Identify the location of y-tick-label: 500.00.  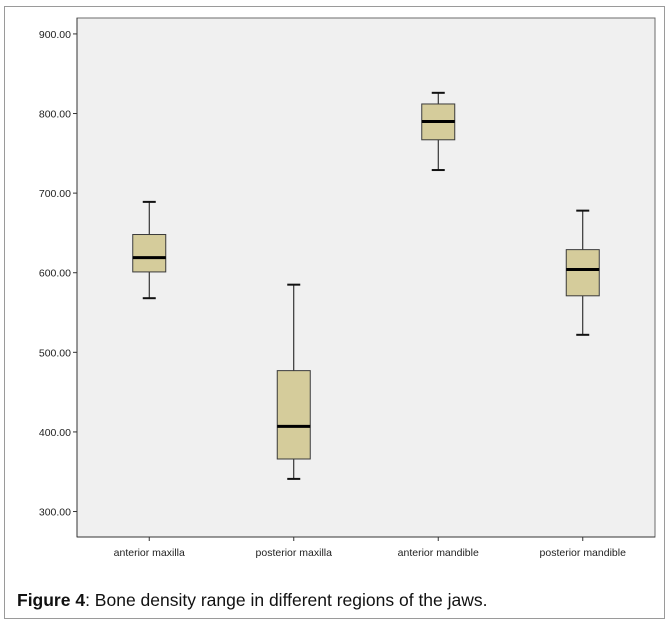
(55, 353).